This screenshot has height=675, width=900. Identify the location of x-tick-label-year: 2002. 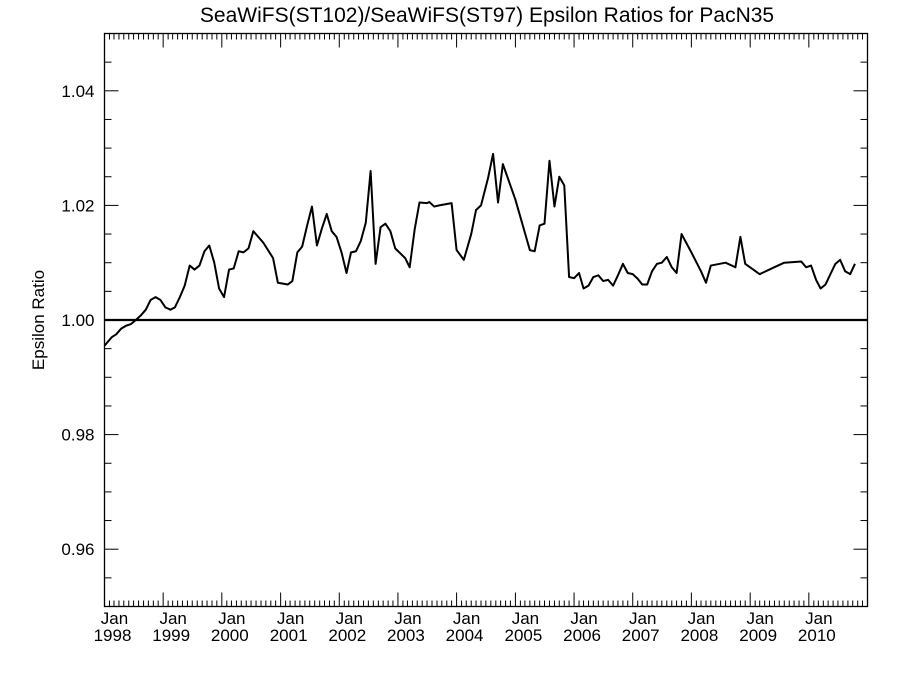
(347, 635).